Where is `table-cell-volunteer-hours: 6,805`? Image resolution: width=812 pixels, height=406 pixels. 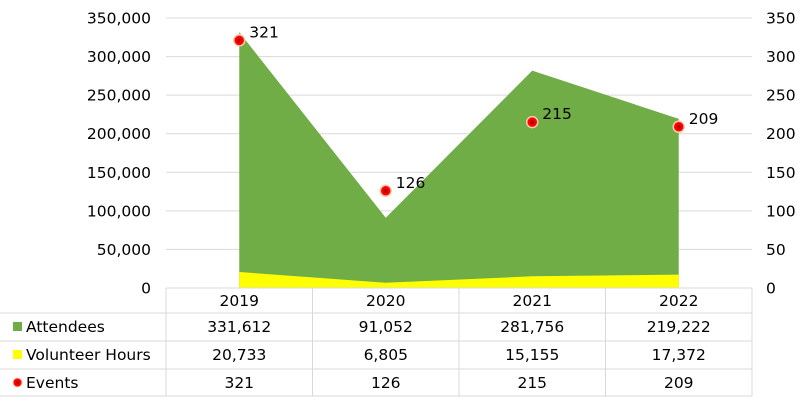
table-cell-volunteer-hours: 6,805 is located at coordinates (386, 355).